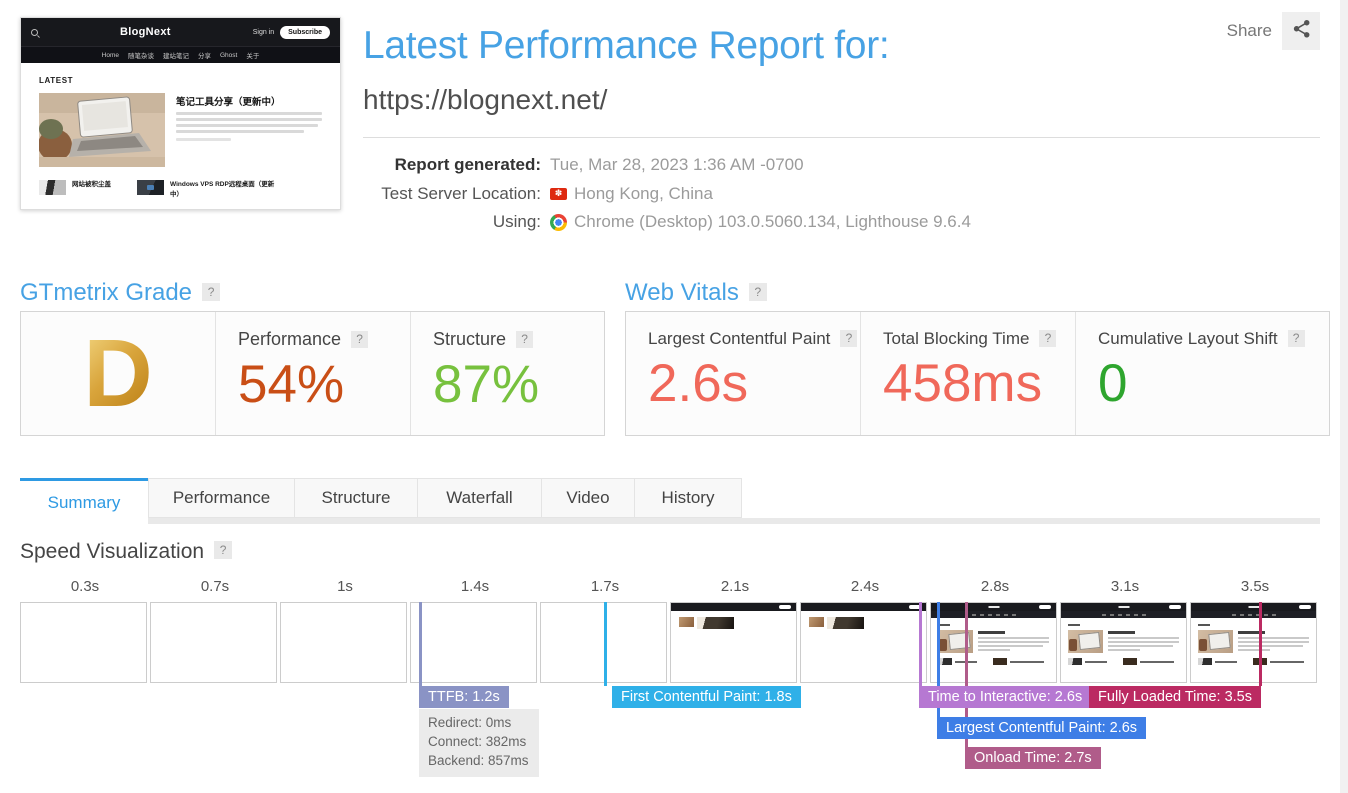 Image resolution: width=1348 pixels, height=793 pixels. I want to click on preview-body: LATEST 笔记工具分享（更新中）, so click(180, 131).